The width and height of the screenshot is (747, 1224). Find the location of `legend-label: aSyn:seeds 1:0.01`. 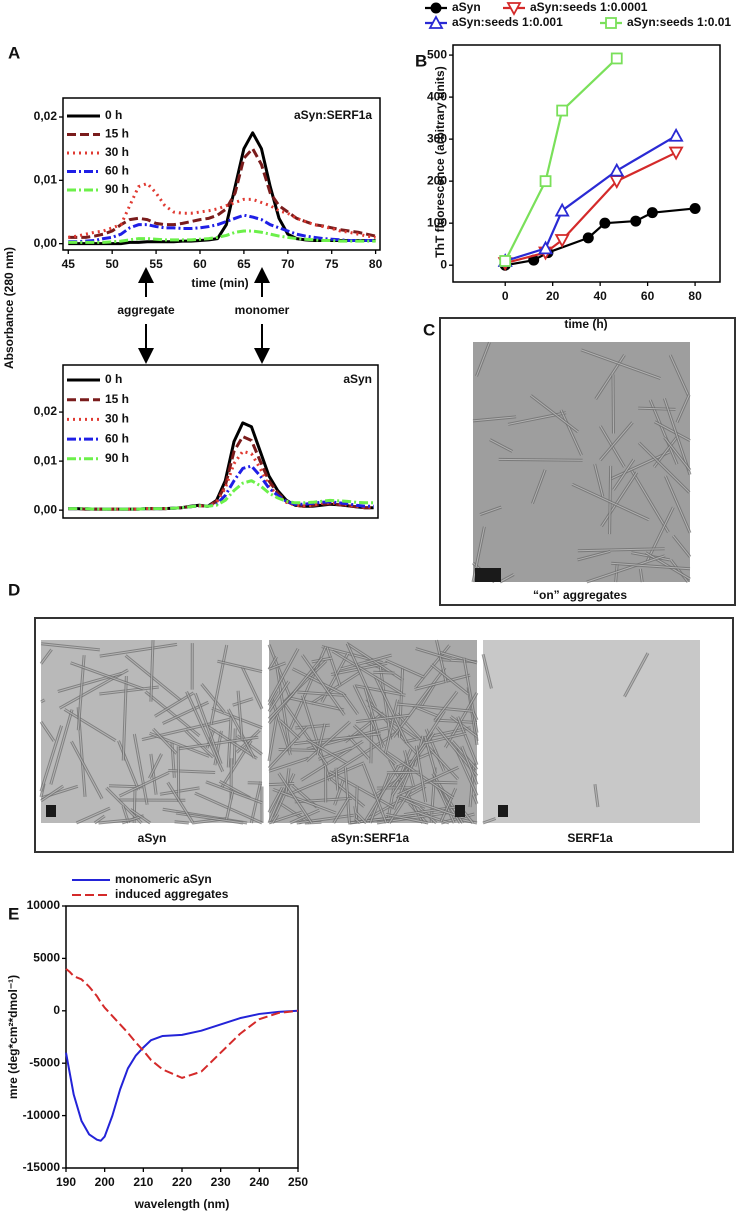

legend-label: aSyn:seeds 1:0.01 is located at coordinates (679, 22).